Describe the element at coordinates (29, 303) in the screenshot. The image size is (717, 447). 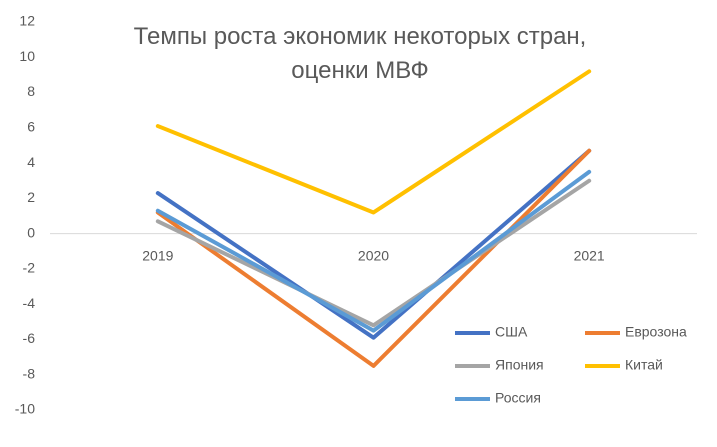
I see `y-tick-label: -4` at that location.